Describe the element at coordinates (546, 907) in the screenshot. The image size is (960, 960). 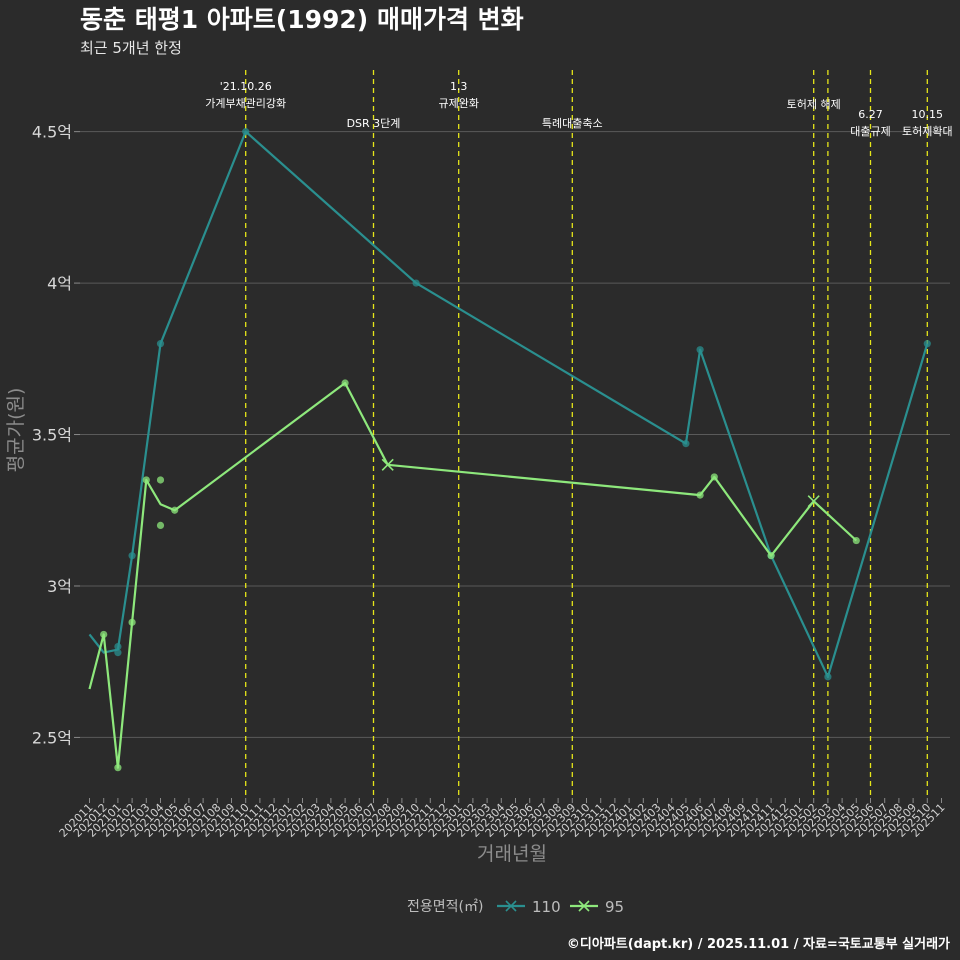
I see `legend-110-label: 110` at that location.